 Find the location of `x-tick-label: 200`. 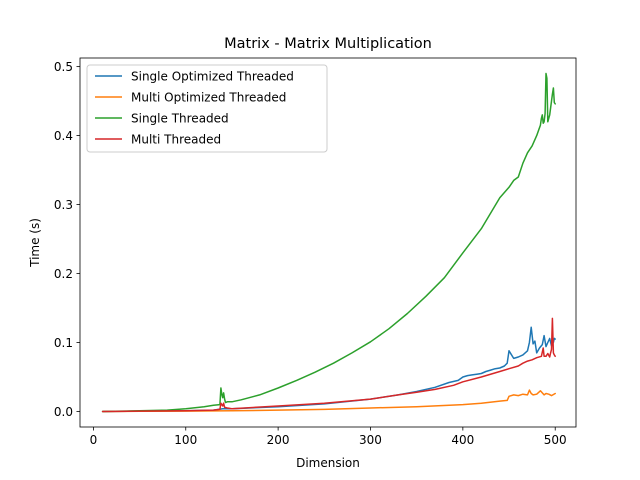

x-tick-label: 200 is located at coordinates (278, 440).